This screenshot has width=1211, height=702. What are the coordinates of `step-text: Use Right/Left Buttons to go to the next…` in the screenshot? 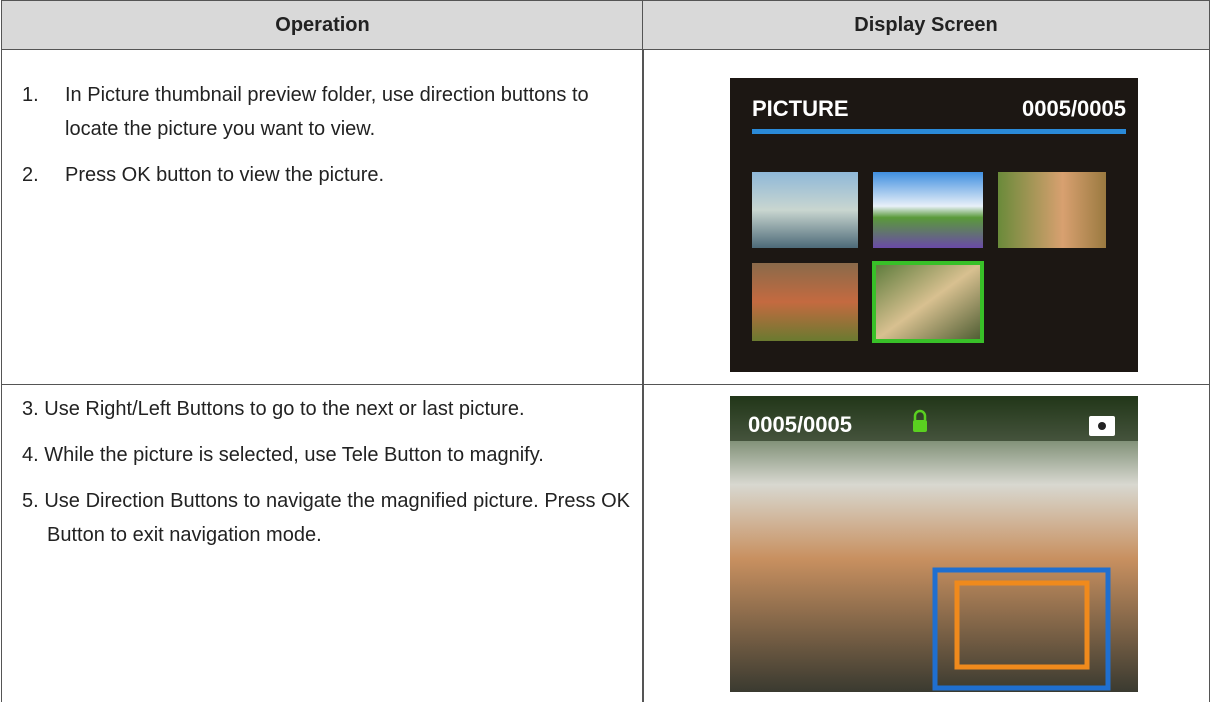 It's located at (284, 409).